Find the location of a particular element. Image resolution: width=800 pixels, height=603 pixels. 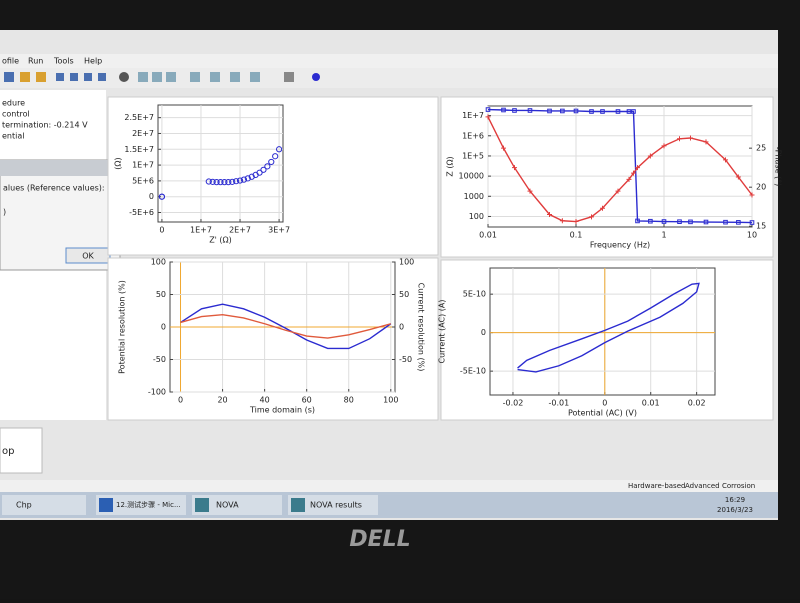

task-label: NOVA is located at coordinates (227, 505).